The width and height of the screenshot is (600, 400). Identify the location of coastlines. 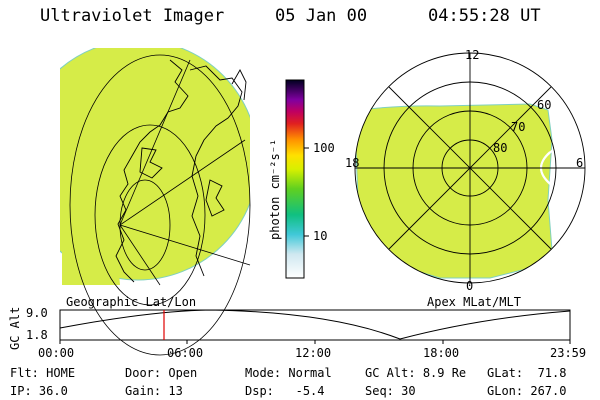
(181, 171).